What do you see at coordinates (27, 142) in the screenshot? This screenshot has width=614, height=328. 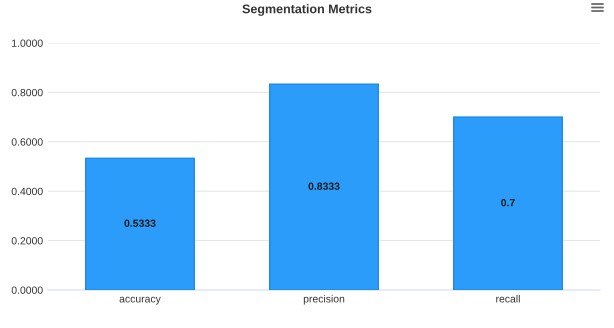 I see `y-tick-label: 0.6000` at bounding box center [27, 142].